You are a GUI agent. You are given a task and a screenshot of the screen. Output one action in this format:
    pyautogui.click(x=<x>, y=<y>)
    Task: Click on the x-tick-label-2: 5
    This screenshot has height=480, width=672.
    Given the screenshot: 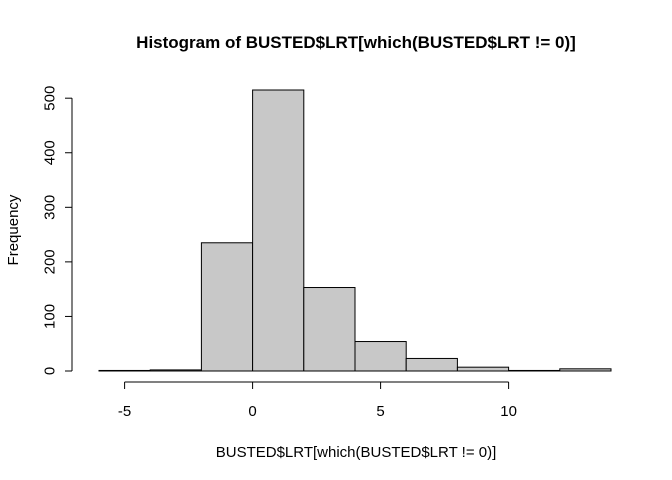 What is the action you would take?
    pyautogui.click(x=380, y=411)
    